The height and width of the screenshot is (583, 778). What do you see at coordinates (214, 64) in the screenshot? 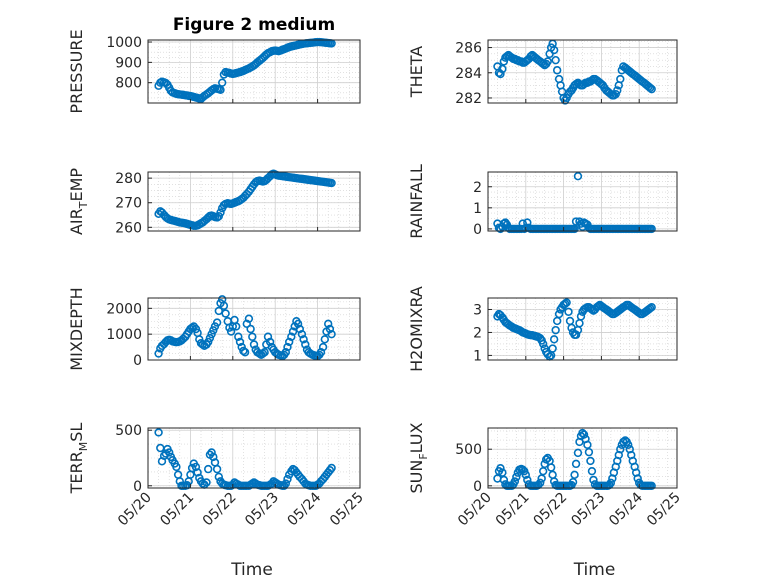
I see `subplot-pressure: 800 900 1000 PRESSURE Figure 2 medium` at bounding box center [214, 64].